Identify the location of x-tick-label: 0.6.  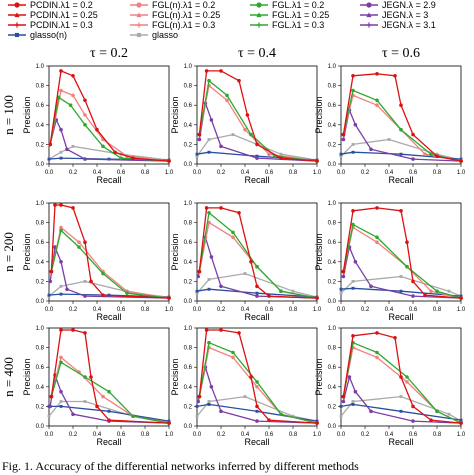
(121, 435).